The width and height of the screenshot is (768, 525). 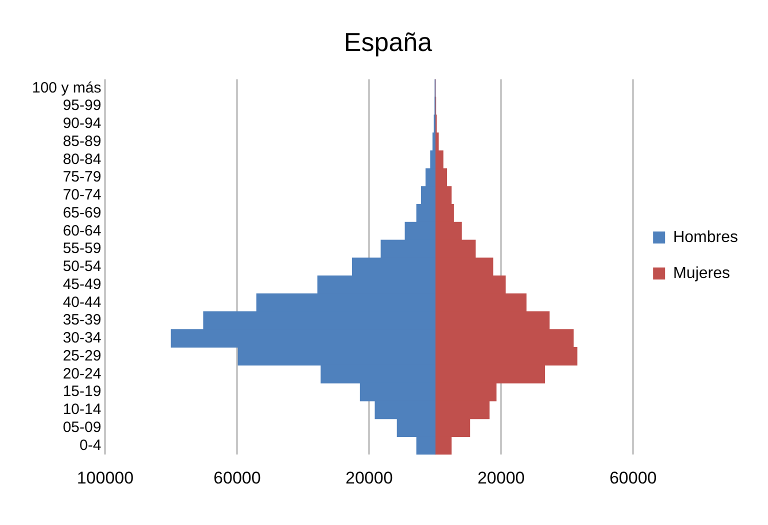 I want to click on legend-label: Mujeres, so click(x=701, y=273).